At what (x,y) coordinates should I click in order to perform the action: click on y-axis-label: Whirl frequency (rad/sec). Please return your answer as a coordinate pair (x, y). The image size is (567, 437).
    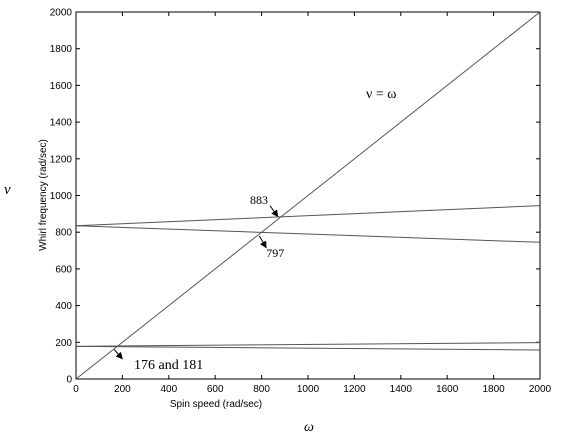
    Looking at the image, I should click on (43, 195).